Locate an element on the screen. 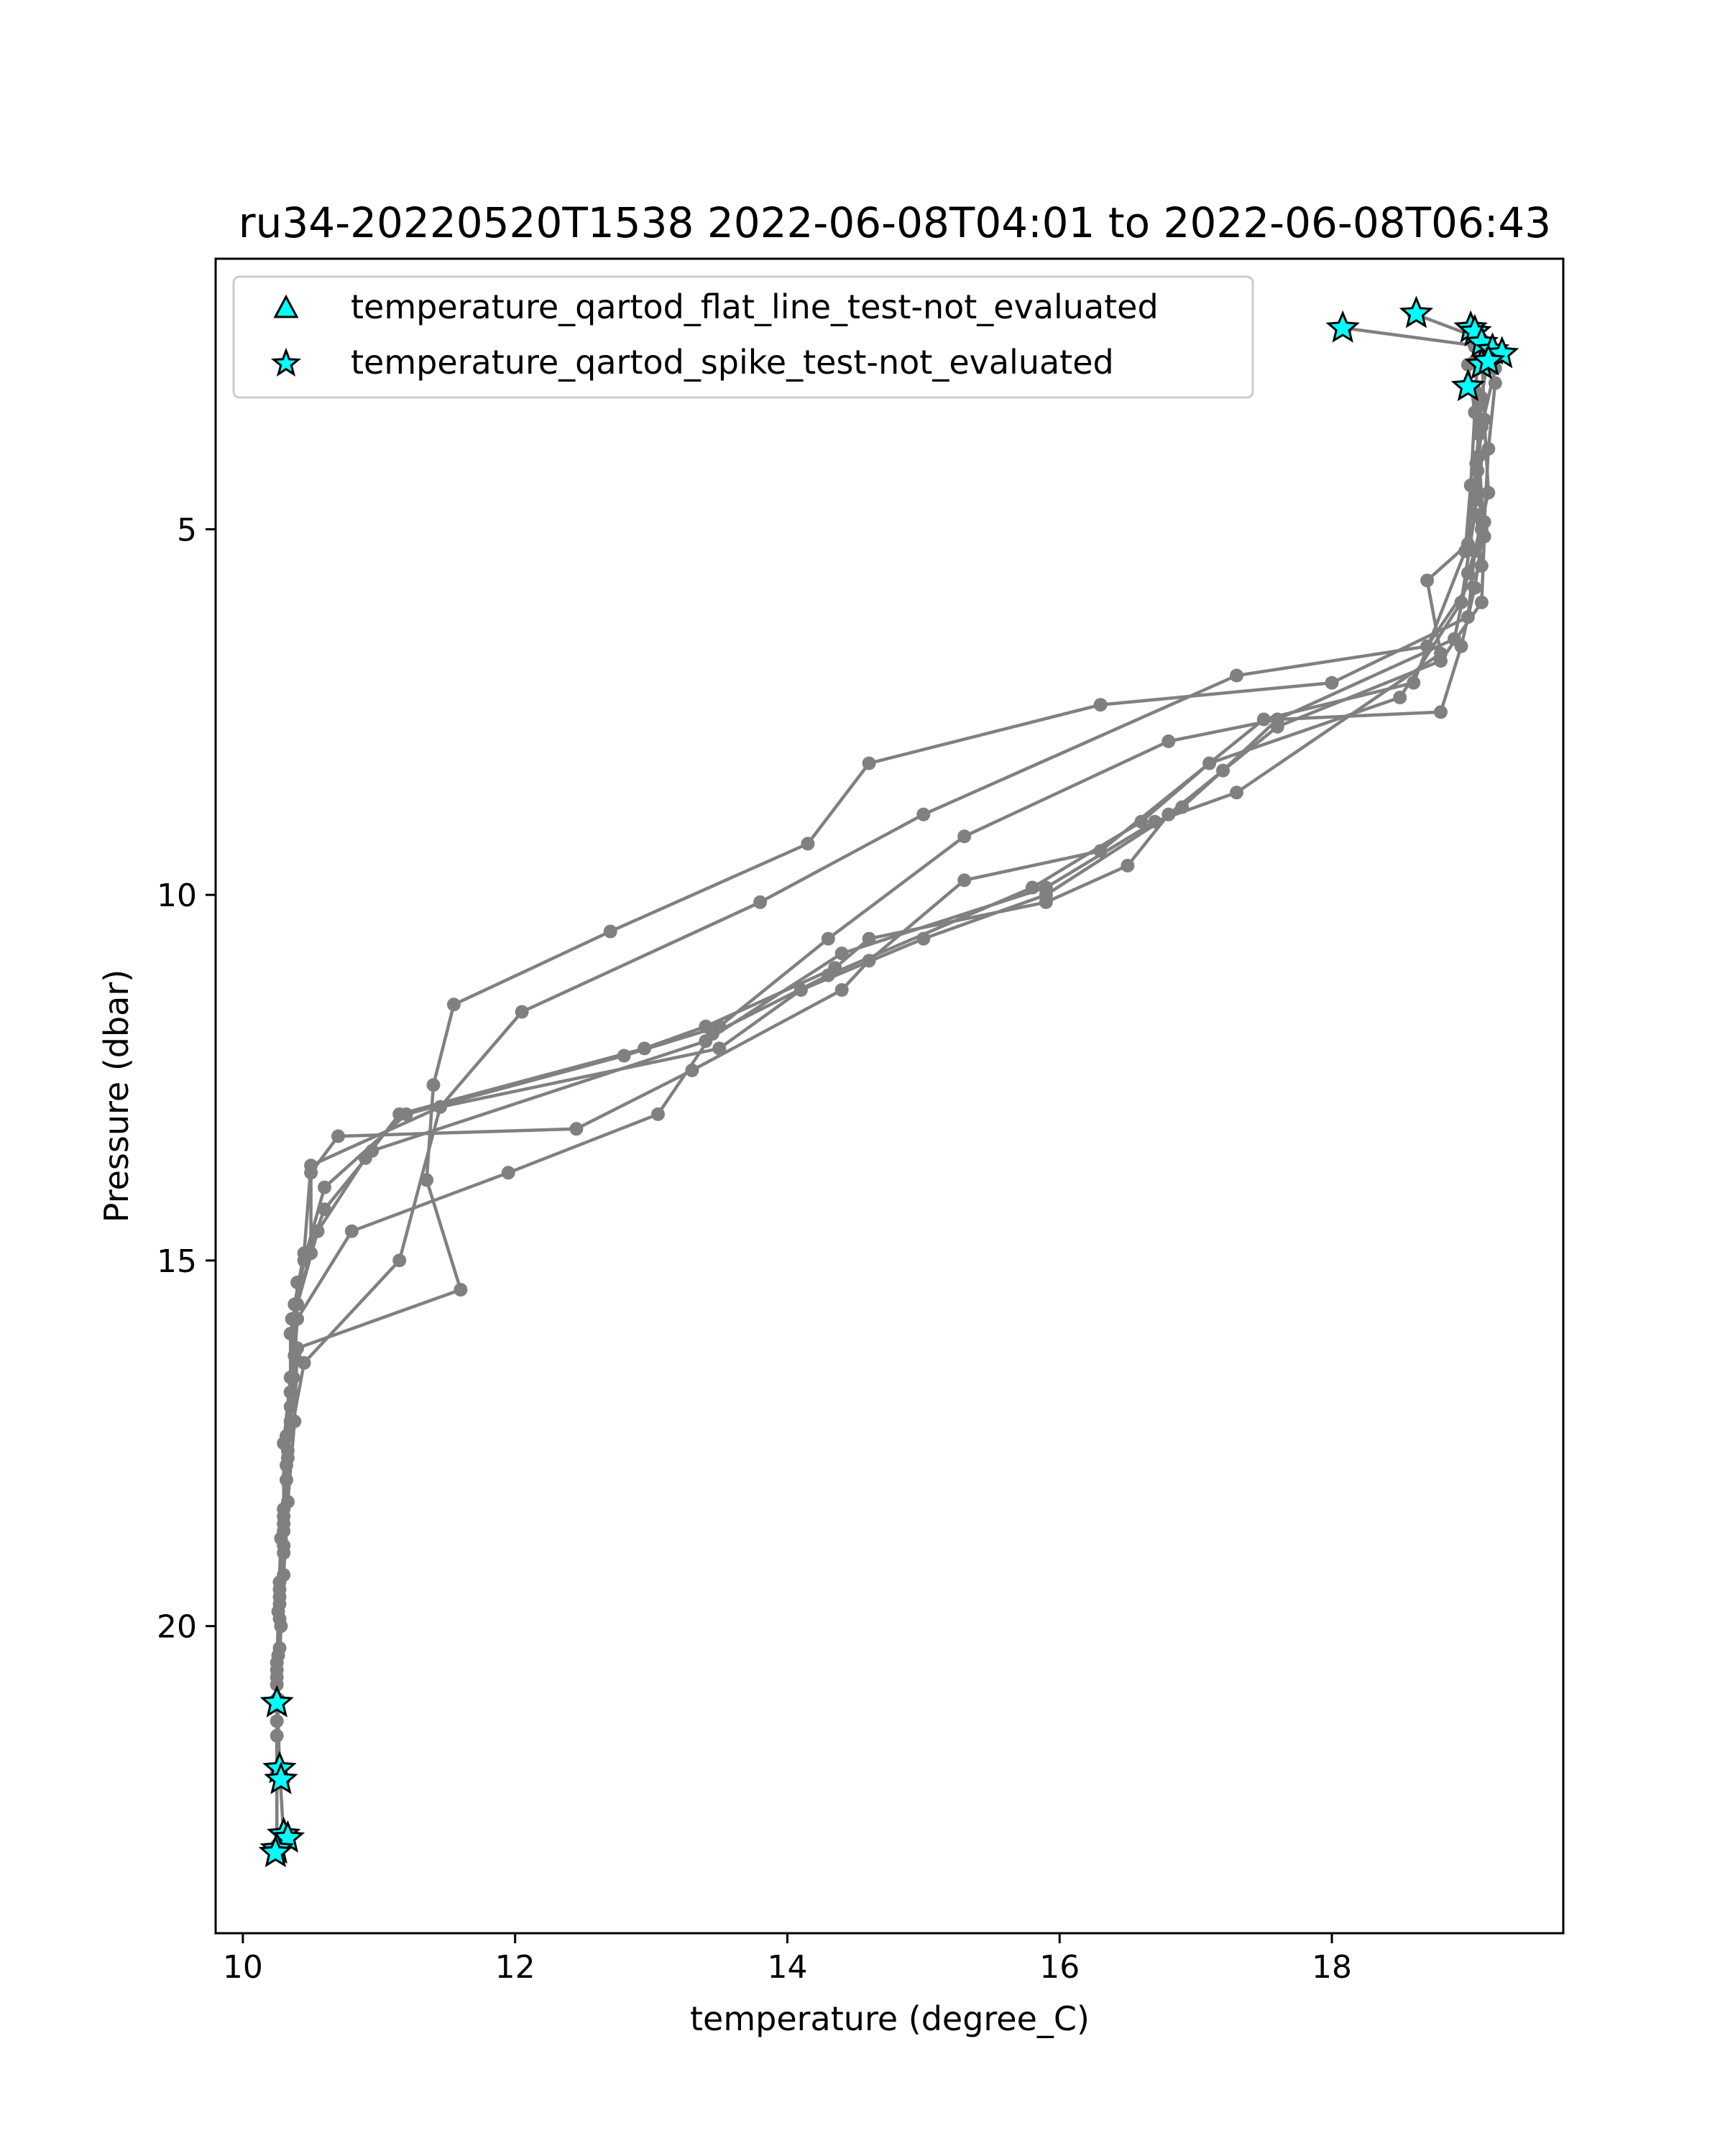  x-tick-label: 12 is located at coordinates (515, 1967).